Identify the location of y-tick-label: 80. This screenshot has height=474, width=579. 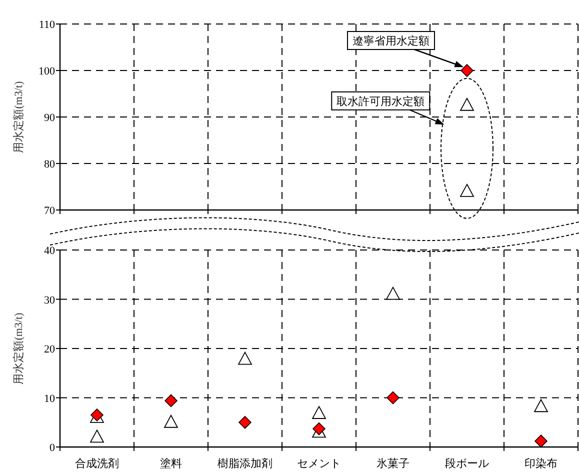
(50, 164).